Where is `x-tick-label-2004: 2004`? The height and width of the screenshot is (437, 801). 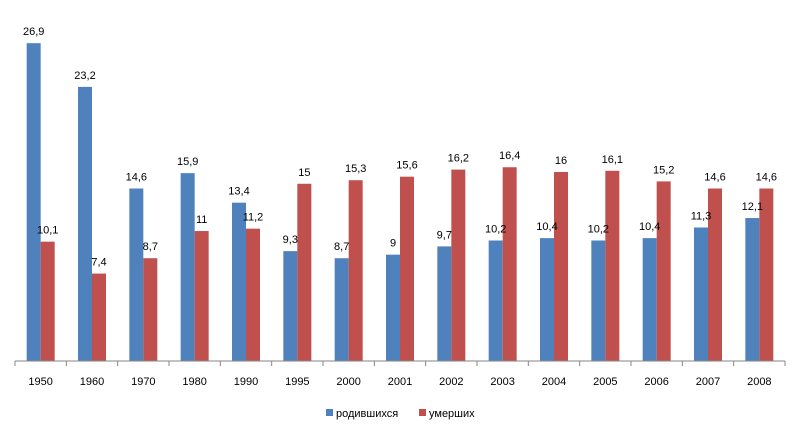 x-tick-label-2004: 2004 is located at coordinates (554, 382).